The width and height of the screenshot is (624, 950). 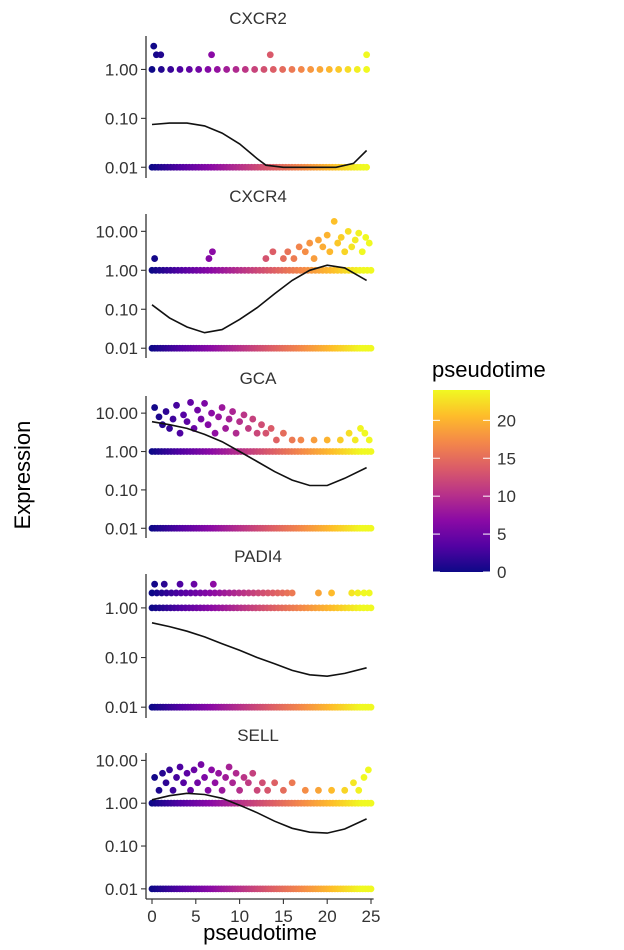 I want to click on legend-colorbar, so click(x=461, y=481).